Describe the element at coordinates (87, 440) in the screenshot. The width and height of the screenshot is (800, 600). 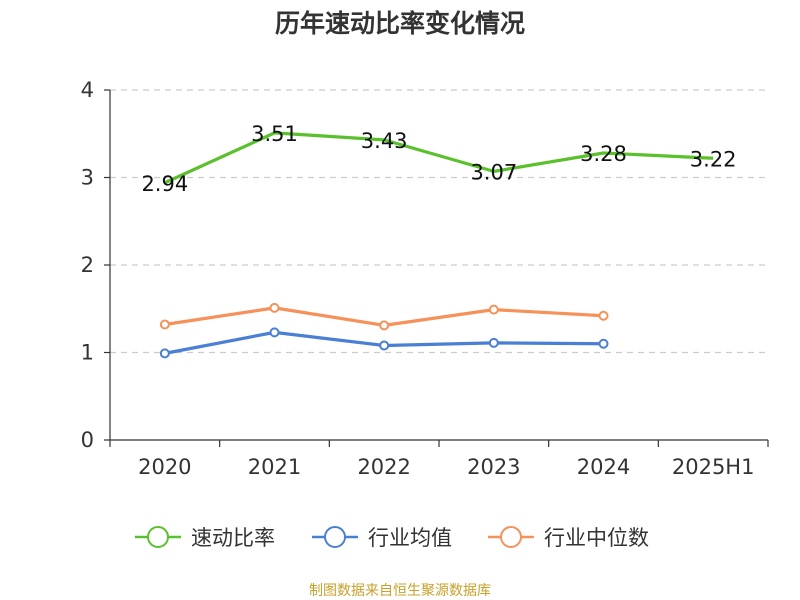
I see `y-tick-label: 0` at that location.